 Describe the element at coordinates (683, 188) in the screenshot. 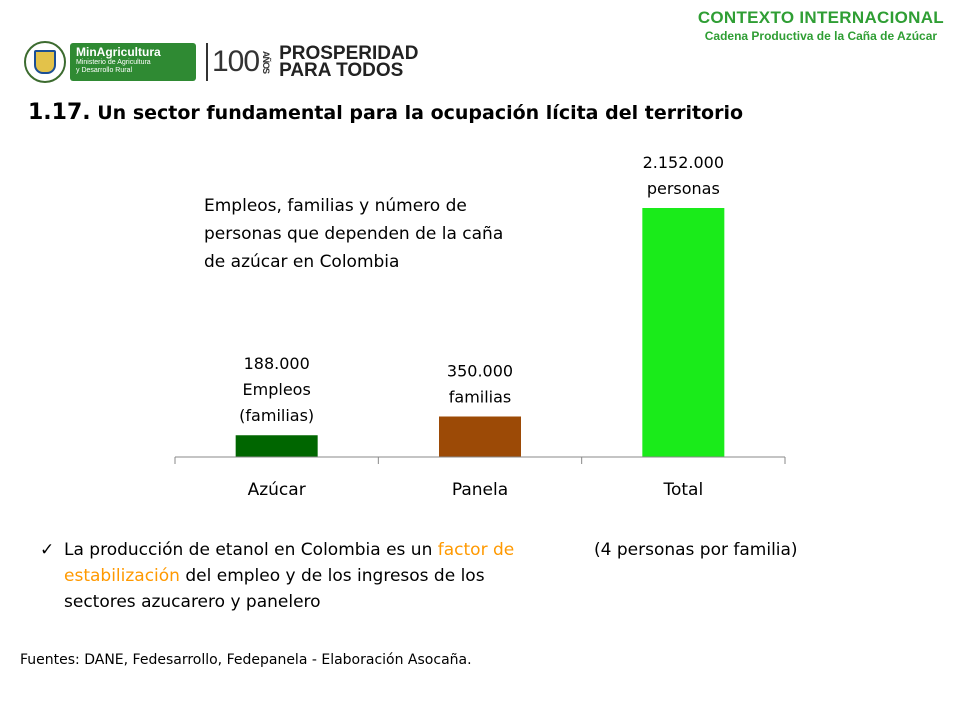

I see `data-label: personas` at that location.